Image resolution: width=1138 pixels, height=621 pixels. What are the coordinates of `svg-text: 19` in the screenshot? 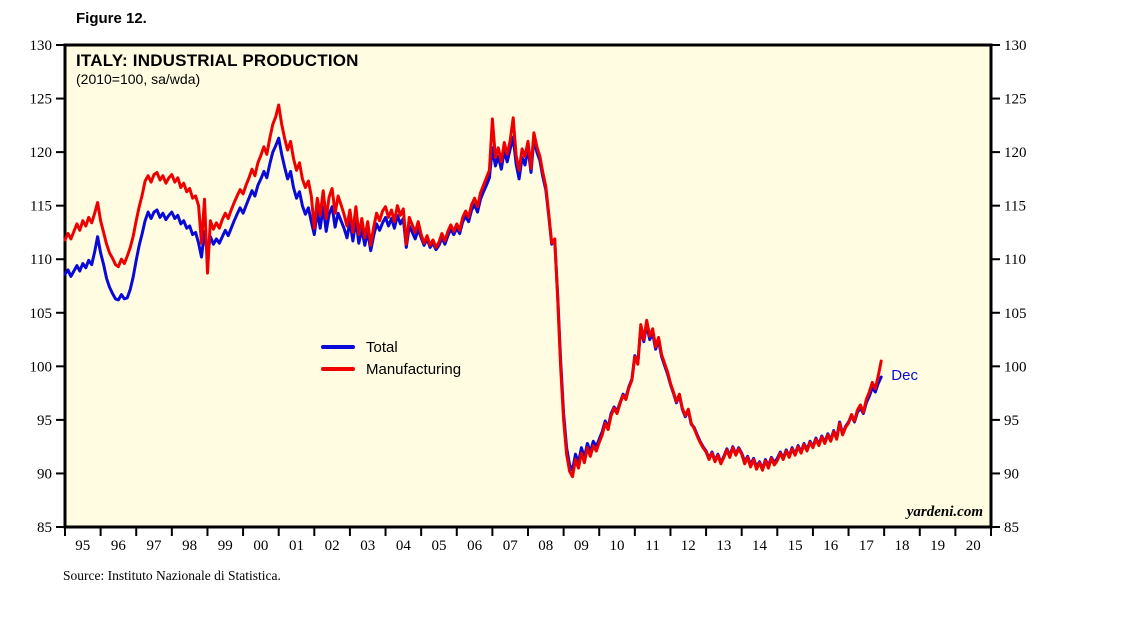 It's located at (937, 546).